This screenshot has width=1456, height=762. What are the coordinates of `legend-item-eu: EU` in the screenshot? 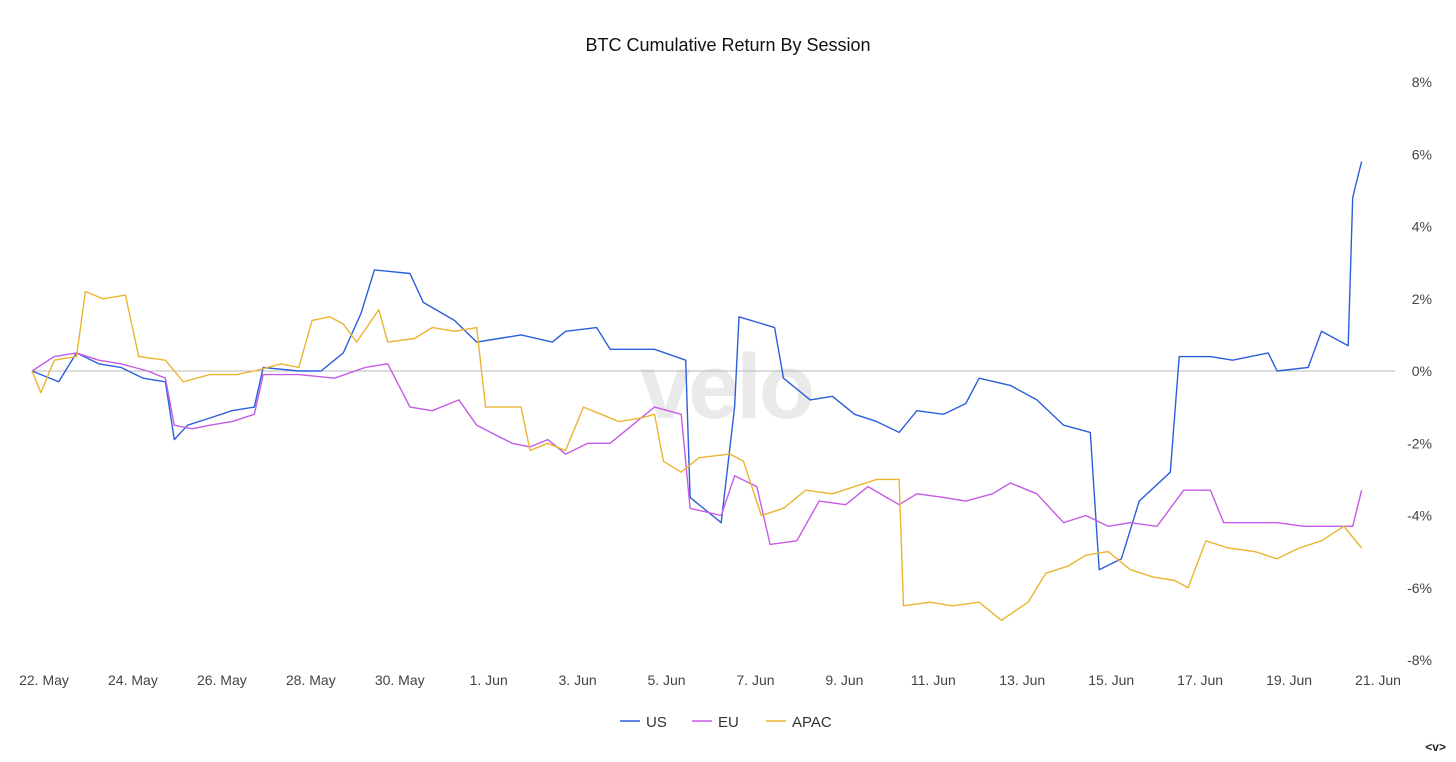 It's located at (715, 722).